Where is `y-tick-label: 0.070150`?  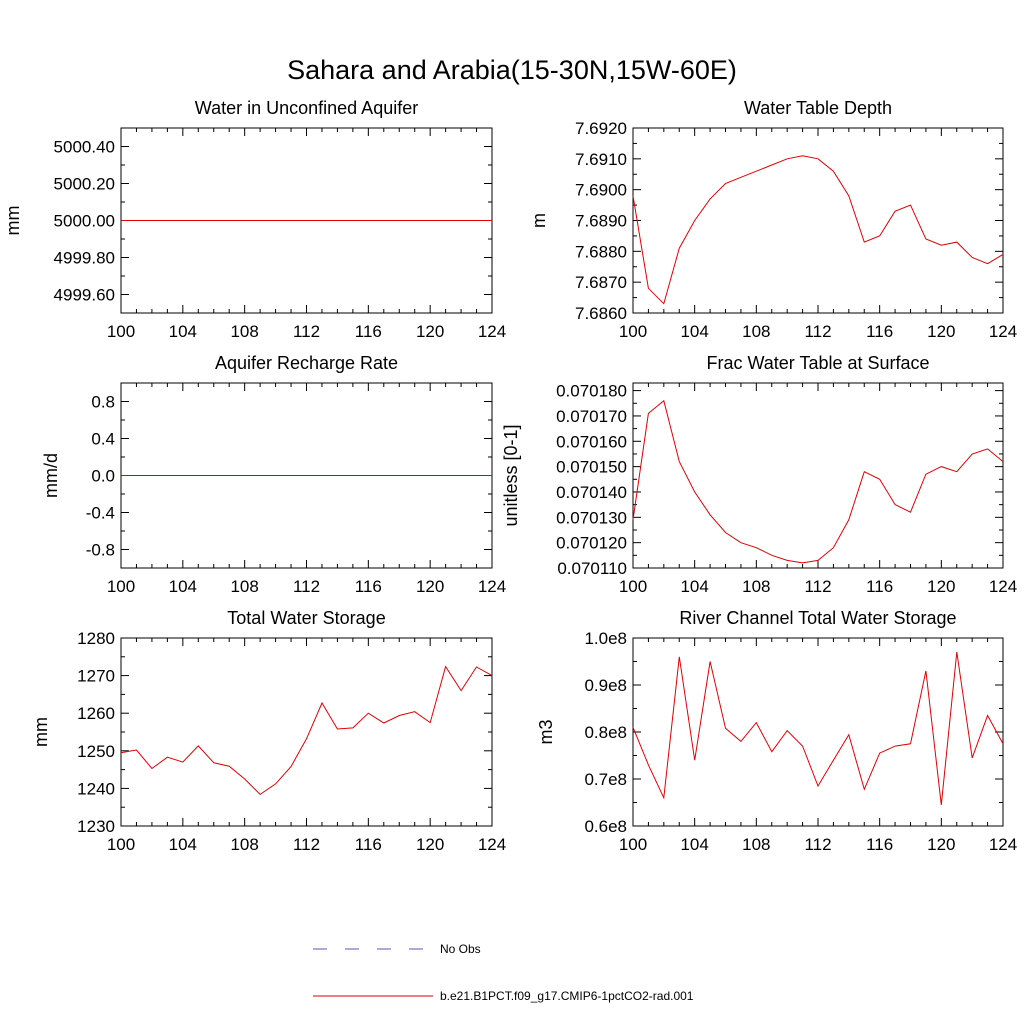
y-tick-label: 0.070150 is located at coordinates (591, 467).